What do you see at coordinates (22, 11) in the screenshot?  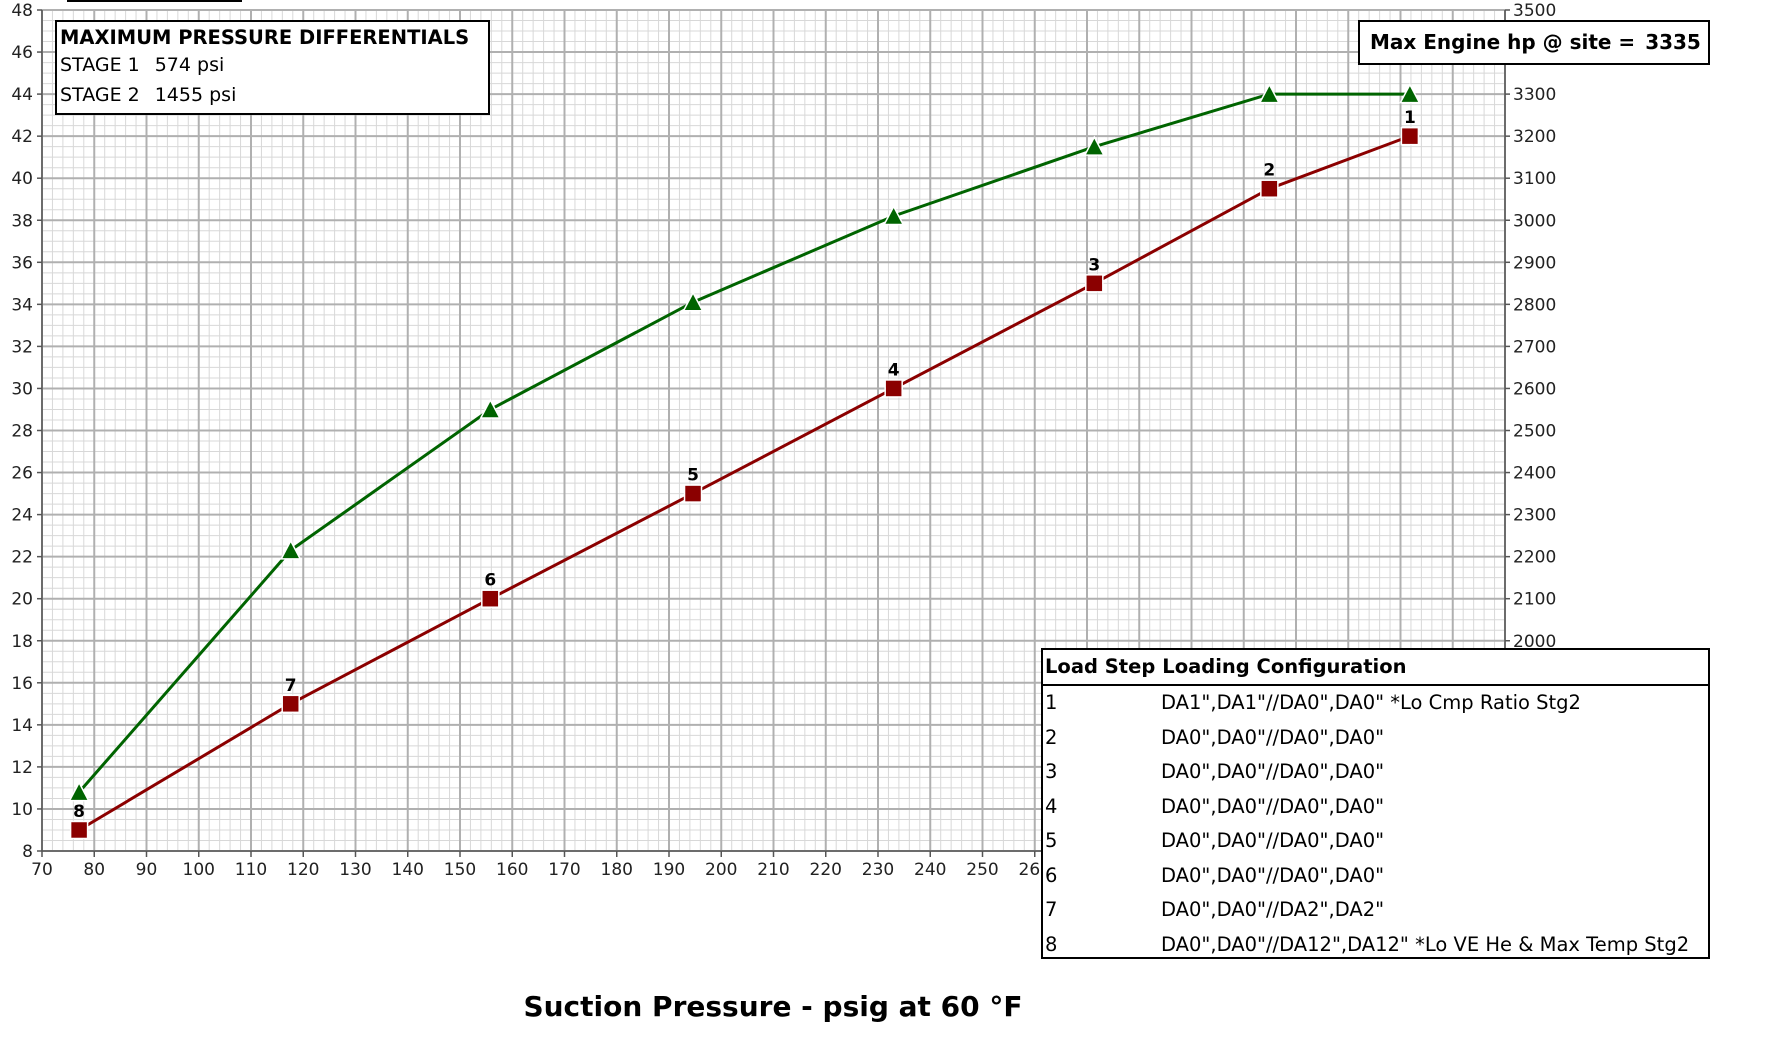 I see `y-tick-label: 48` at bounding box center [22, 11].